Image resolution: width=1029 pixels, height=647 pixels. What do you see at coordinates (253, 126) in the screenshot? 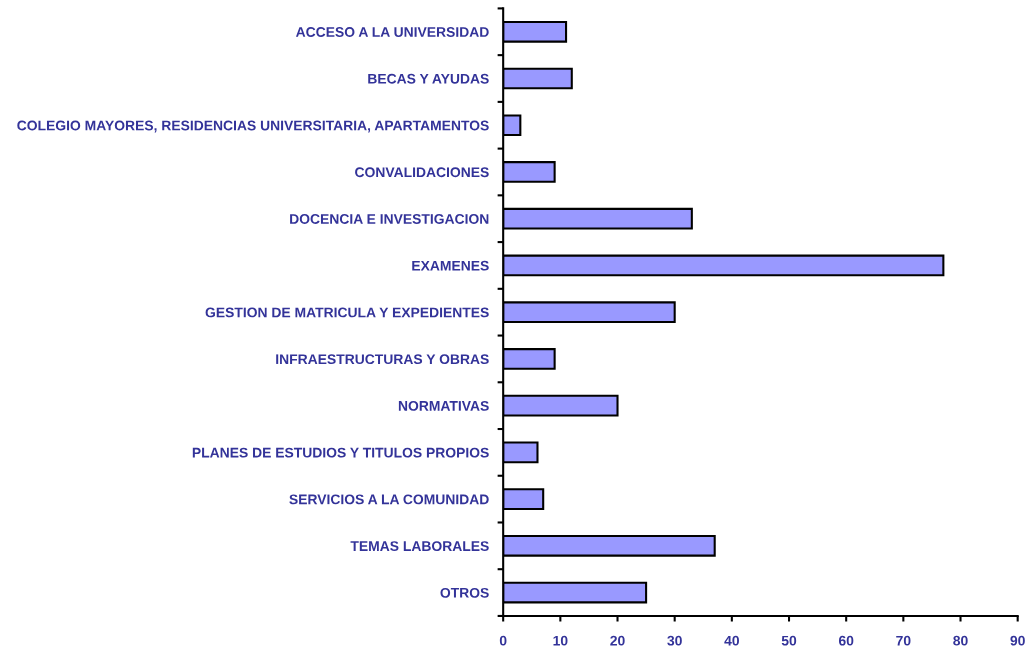
I see `y-tick-label: COLEGIO MAYORES, RESIDENCIAS UNIVERSITARIA, APARTAMENTOS` at bounding box center [253, 126].